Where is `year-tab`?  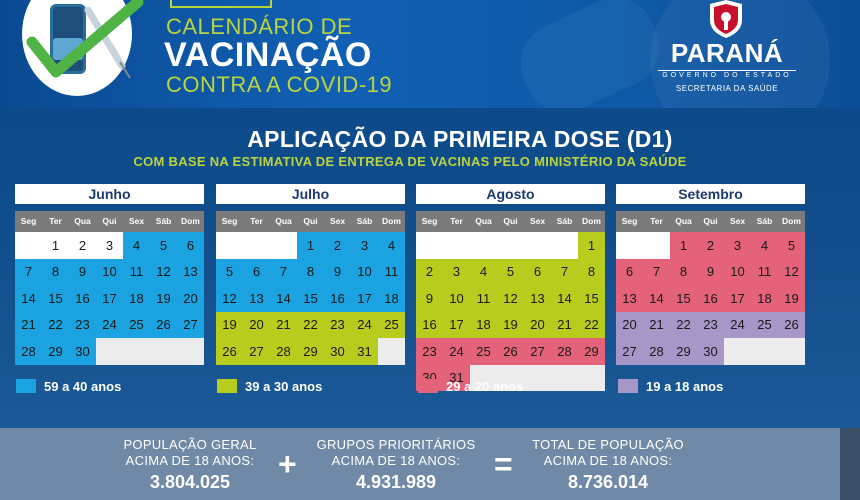 year-tab is located at coordinates (221, 4).